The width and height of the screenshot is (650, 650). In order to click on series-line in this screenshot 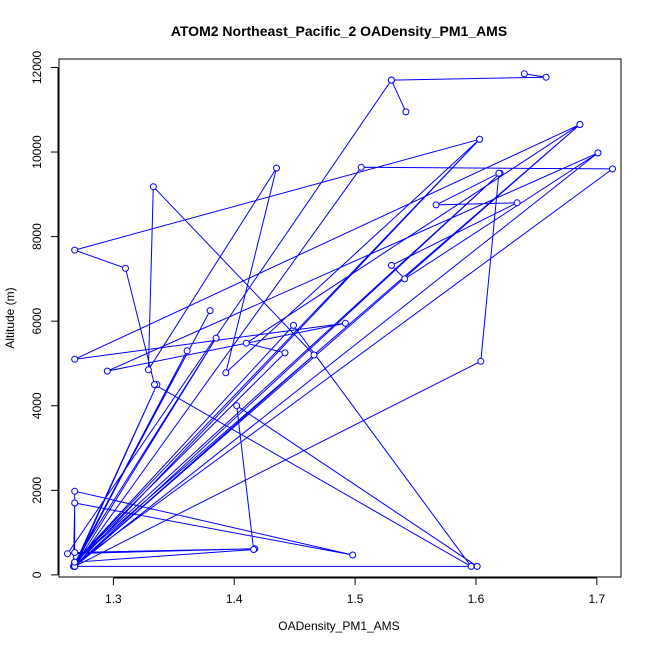, I will do `click(398, 96)`.